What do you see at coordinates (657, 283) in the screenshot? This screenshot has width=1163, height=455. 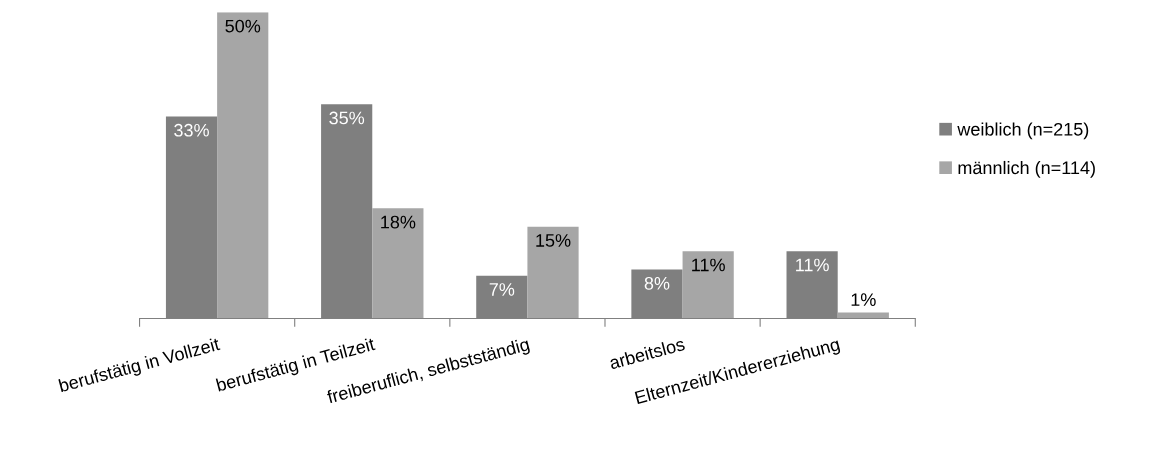 I see `data-label: 8%` at bounding box center [657, 283].